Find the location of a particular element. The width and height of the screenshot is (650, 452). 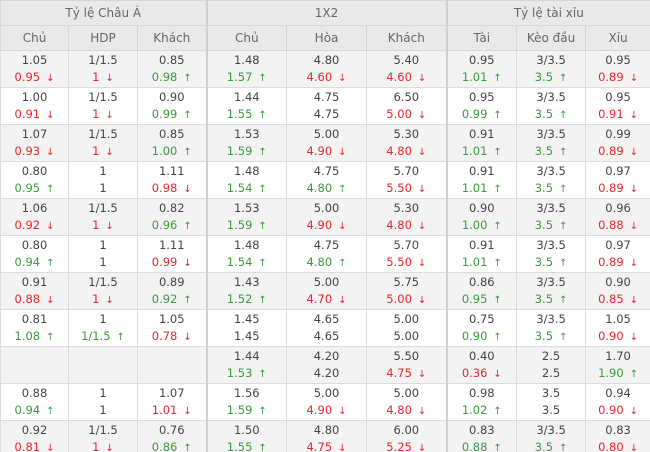

opening-odds: 1.07 is located at coordinates (171, 393).